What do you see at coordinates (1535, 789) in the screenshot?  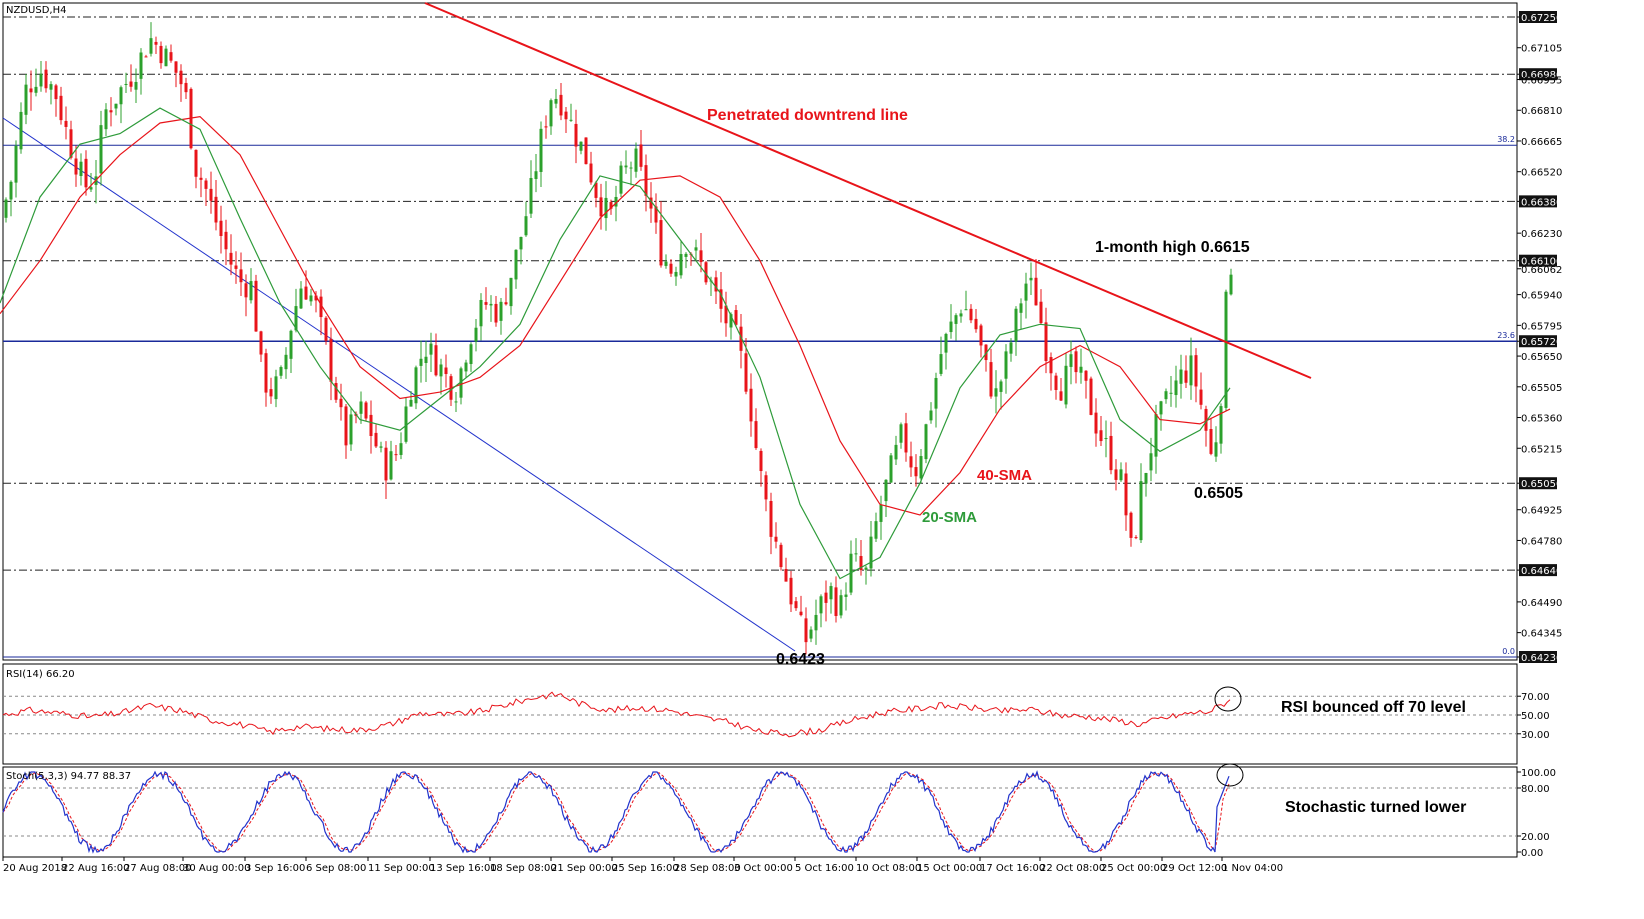 I see `stoch-tick-label: 80.00` at bounding box center [1535, 789].